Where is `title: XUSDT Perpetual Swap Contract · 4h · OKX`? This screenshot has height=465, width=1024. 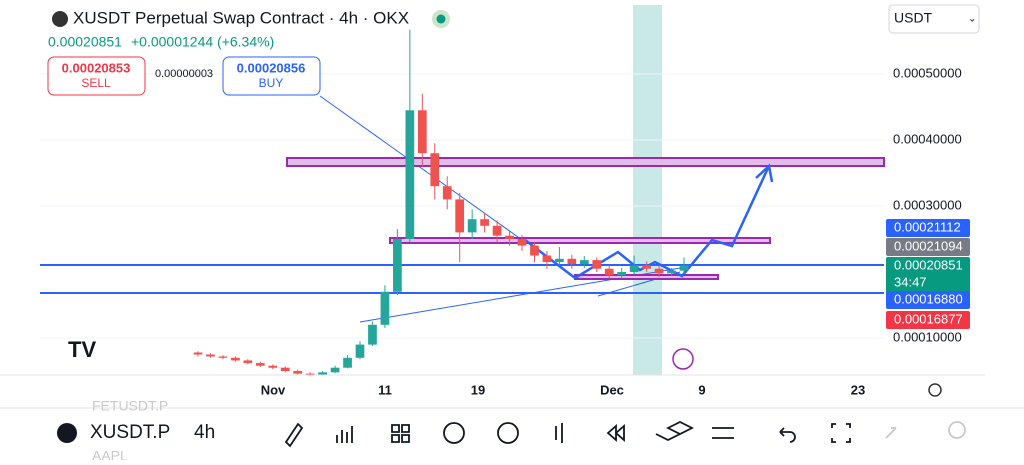 title: XUSDT Perpetual Swap Contract · 4h · OKX is located at coordinates (241, 17).